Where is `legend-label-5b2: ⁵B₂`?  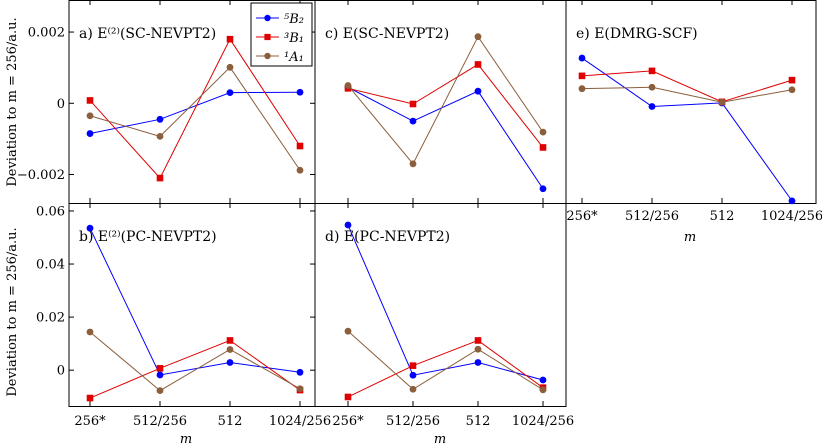 legend-label-5b2: ⁵B₂ is located at coordinates (294, 19).